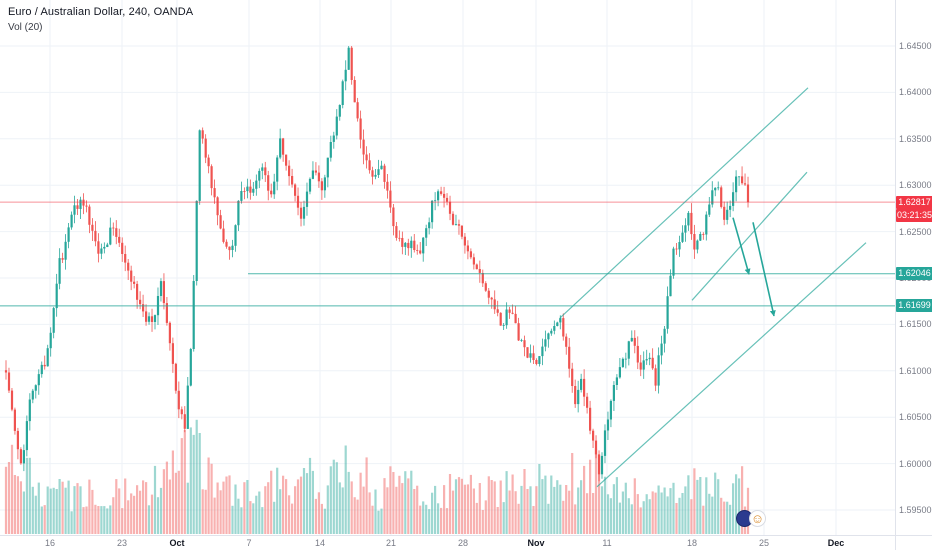  What do you see at coordinates (249, 543) in the screenshot?
I see `time-tick-label: 7` at bounding box center [249, 543].